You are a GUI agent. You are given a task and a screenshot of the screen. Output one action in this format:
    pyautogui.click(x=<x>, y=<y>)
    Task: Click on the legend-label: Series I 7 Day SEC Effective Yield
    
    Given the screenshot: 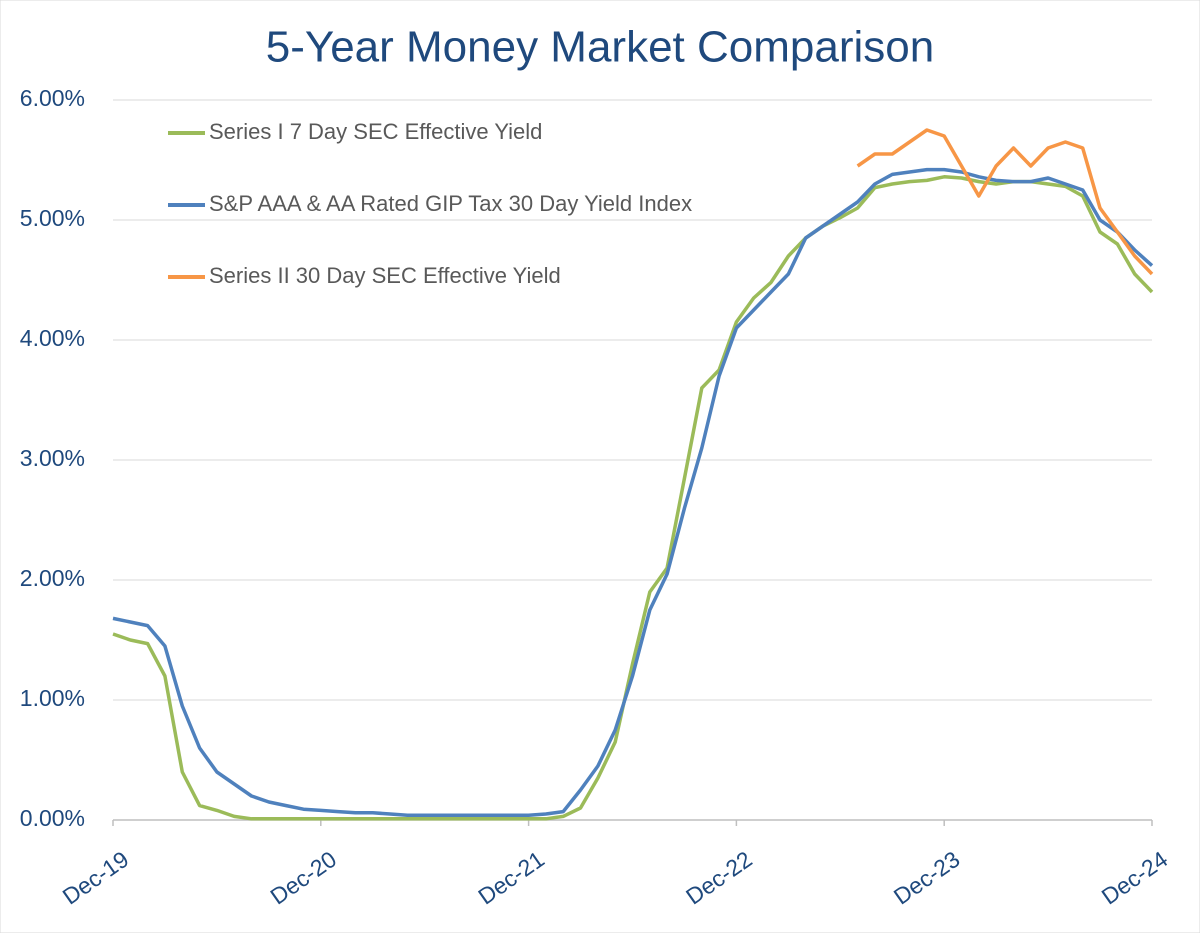 What is the action you would take?
    pyautogui.click(x=375, y=131)
    